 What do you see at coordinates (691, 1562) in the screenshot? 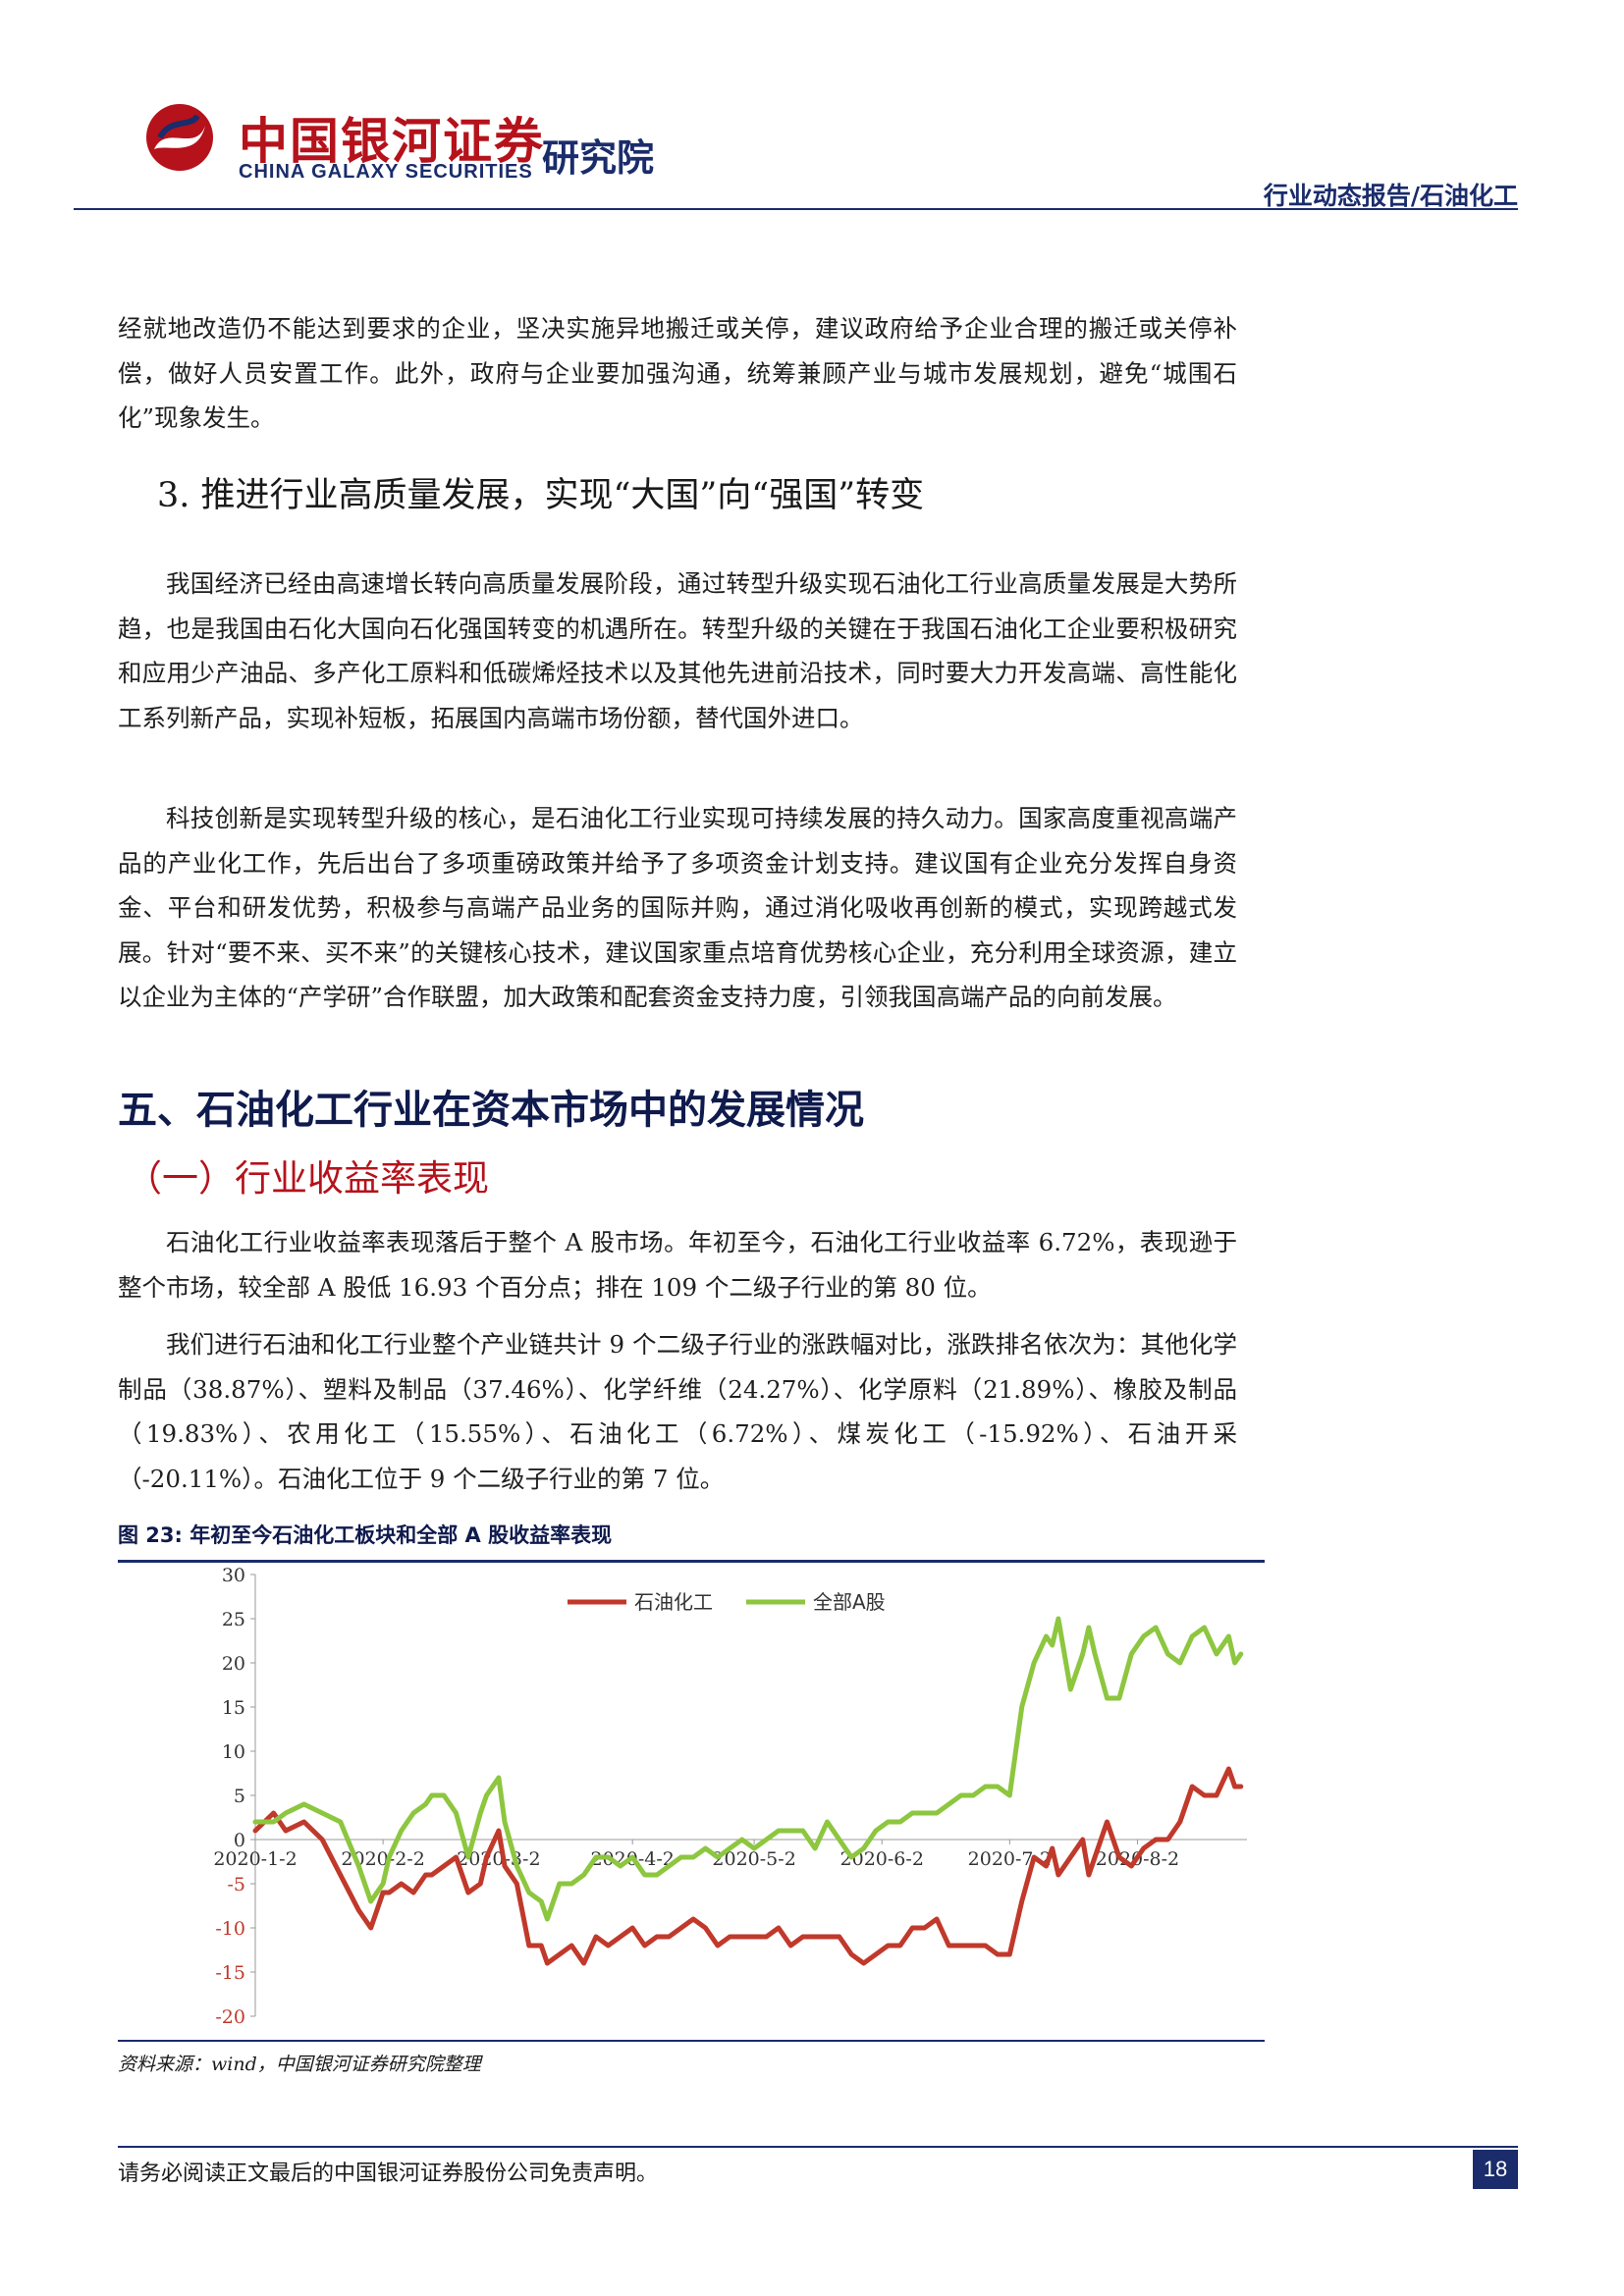
I see `figure-top-rule` at bounding box center [691, 1562].